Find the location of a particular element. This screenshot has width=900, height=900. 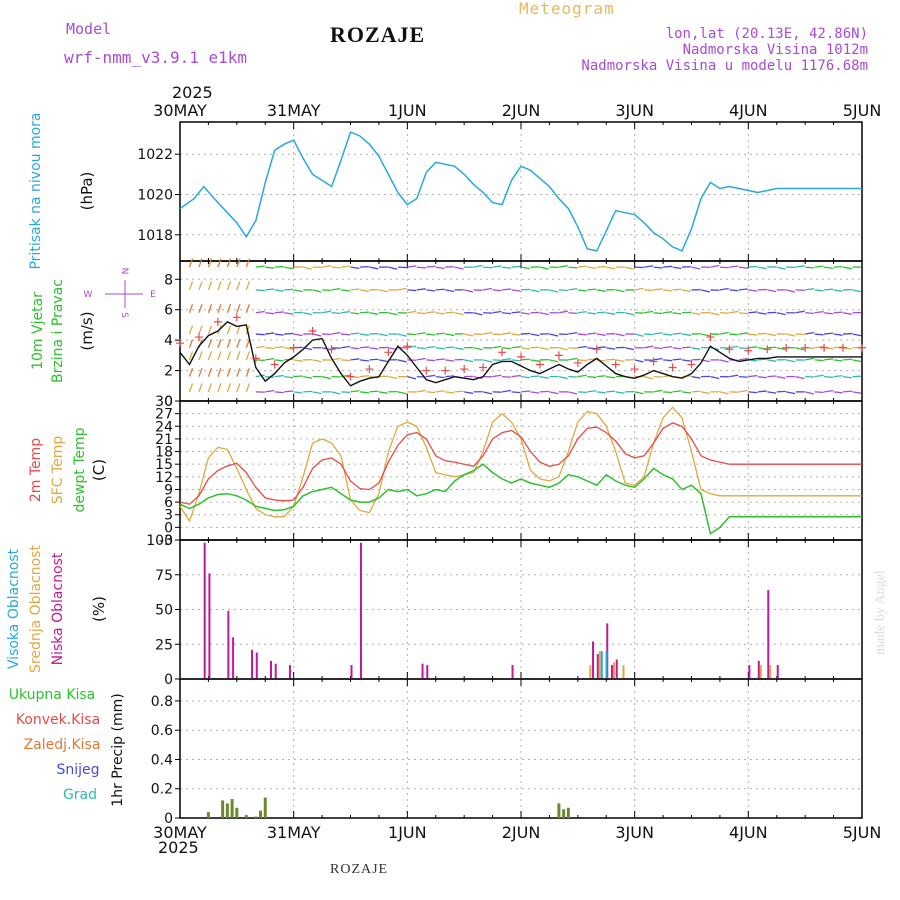

pressure-ytick-label: 1018 is located at coordinates (155, 236).